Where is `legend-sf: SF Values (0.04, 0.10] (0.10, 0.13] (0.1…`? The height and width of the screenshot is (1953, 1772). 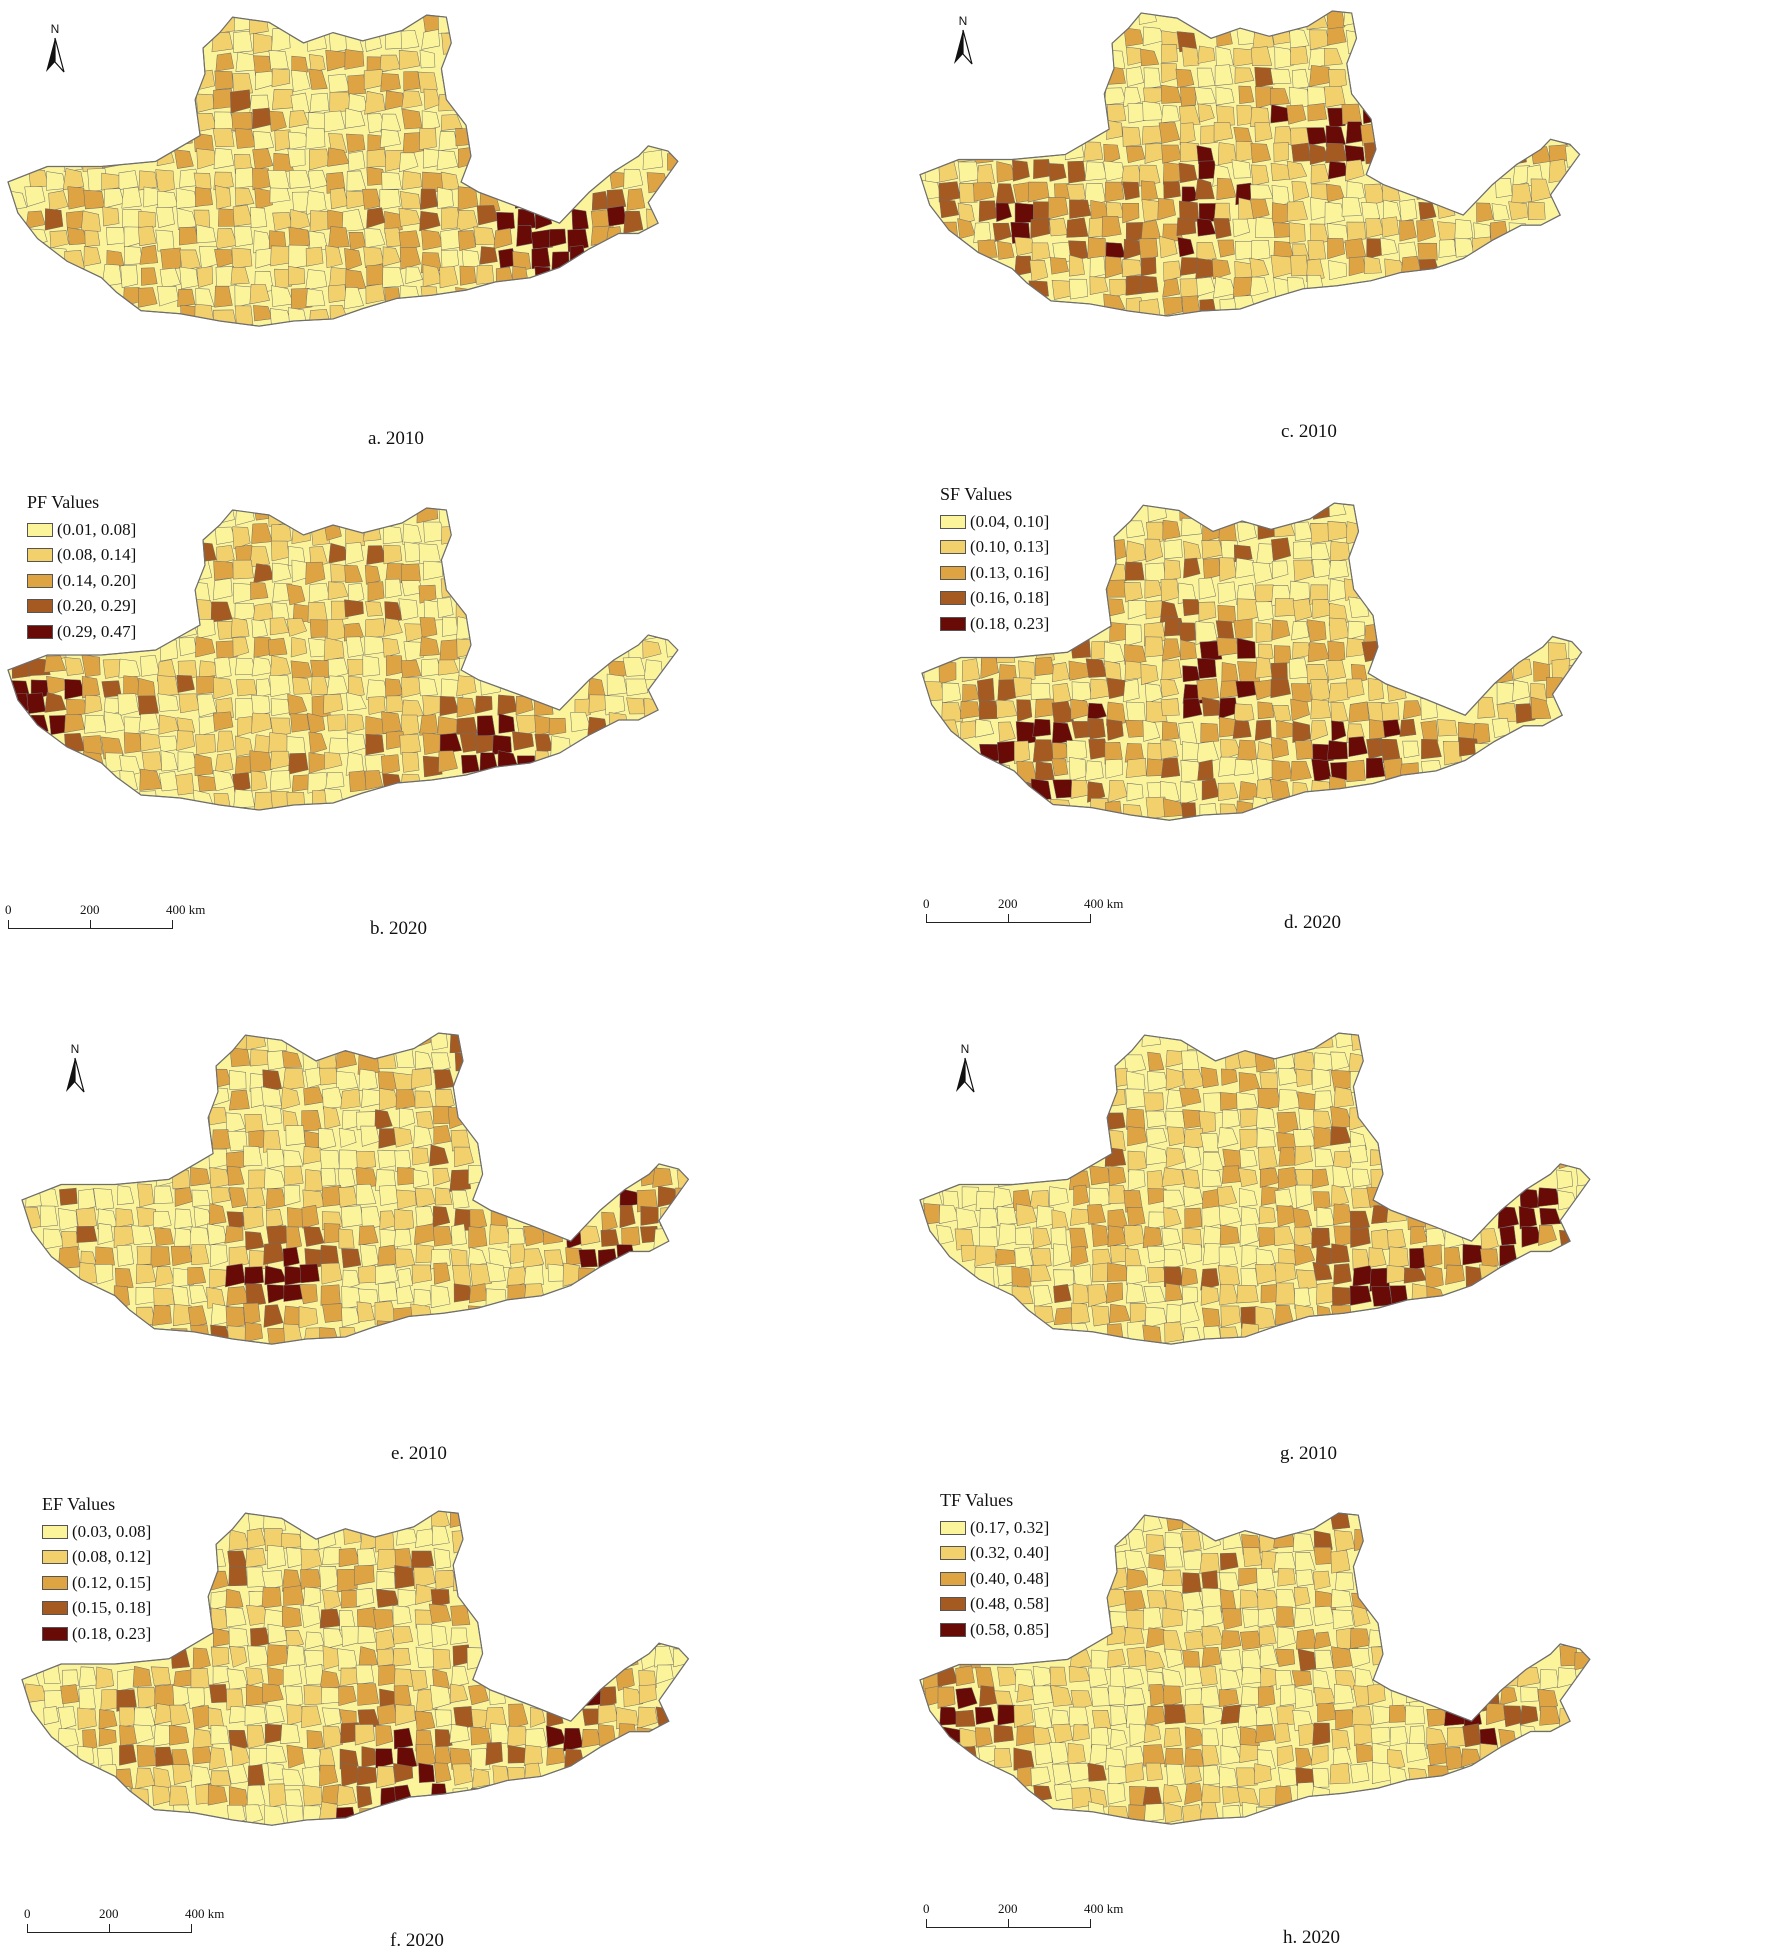 legend-sf: SF Values (0.04, 0.10] (0.10, 0.13] (0.1… is located at coordinates (994, 560).